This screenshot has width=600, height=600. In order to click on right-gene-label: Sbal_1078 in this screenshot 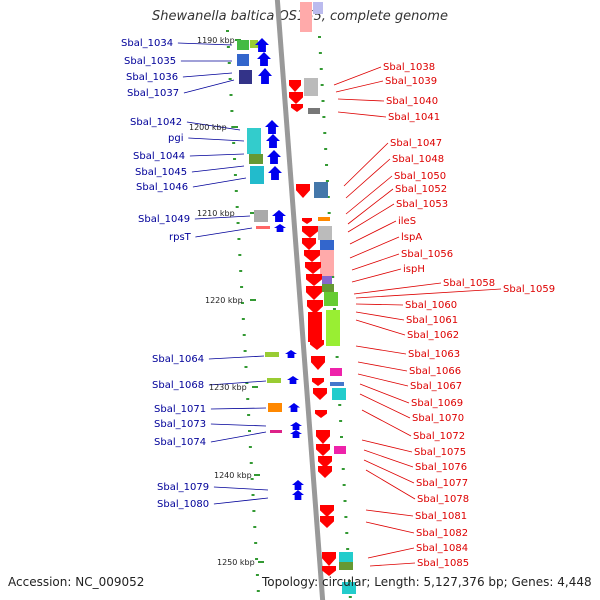, I will do `click(443, 499)`.